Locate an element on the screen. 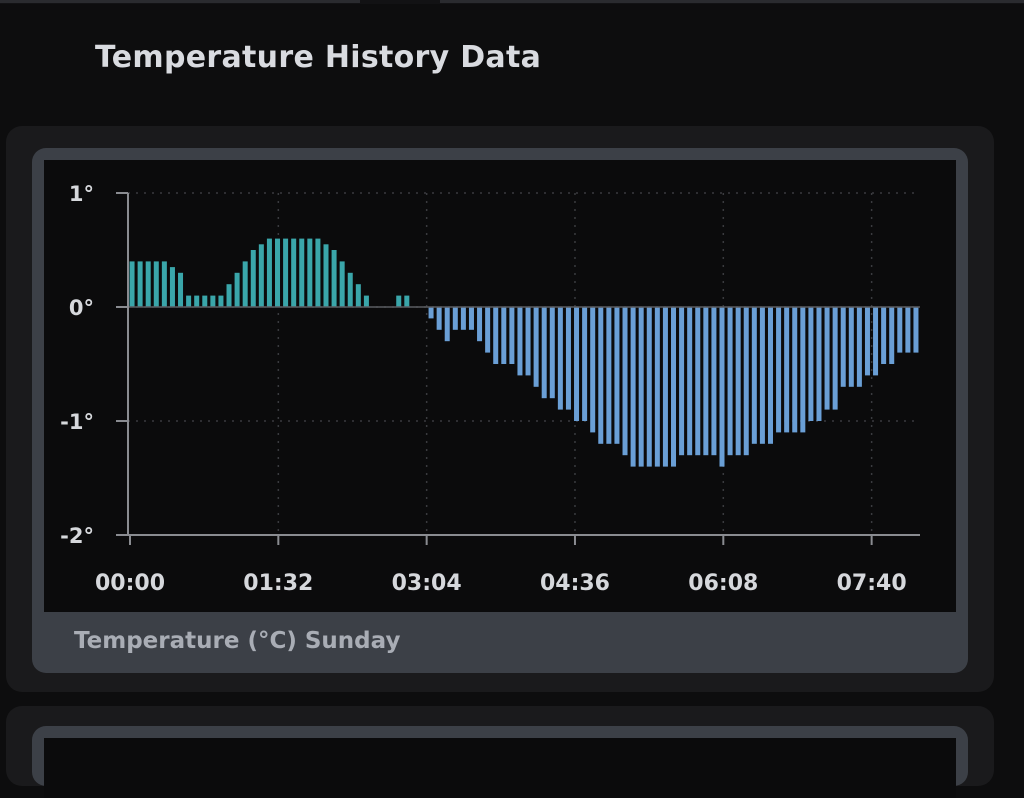 Image resolution: width=1024 pixels, height=798 pixels. x-tick-label: 07:40 is located at coordinates (872, 583).